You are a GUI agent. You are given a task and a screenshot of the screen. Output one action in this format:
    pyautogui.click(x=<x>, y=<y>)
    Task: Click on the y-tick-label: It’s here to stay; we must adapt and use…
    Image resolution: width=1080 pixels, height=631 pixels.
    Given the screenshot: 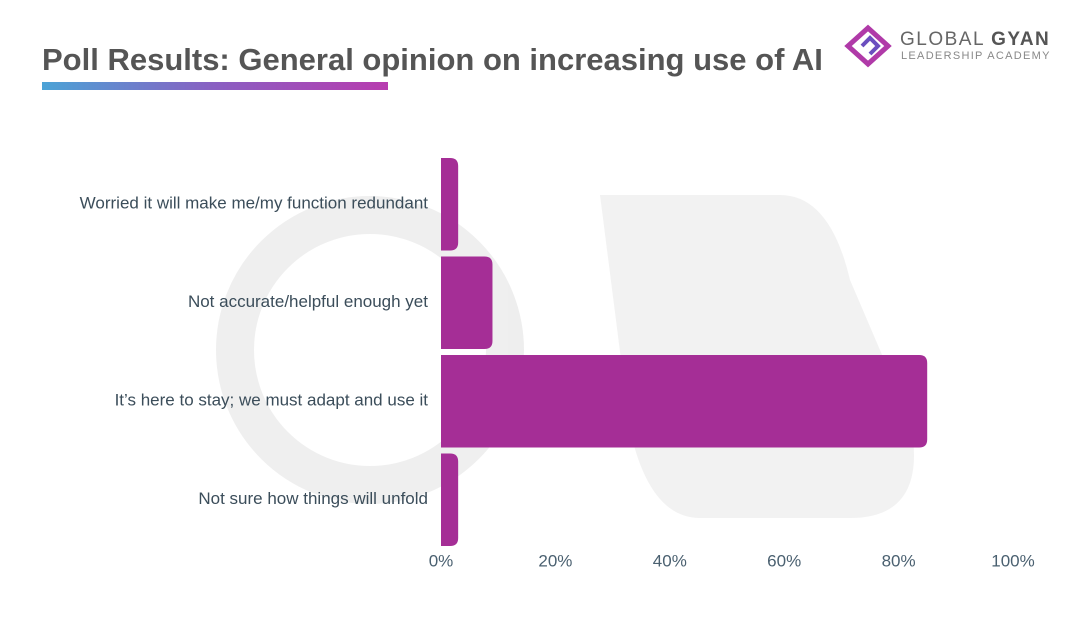 What is the action you would take?
    pyautogui.click(x=272, y=400)
    